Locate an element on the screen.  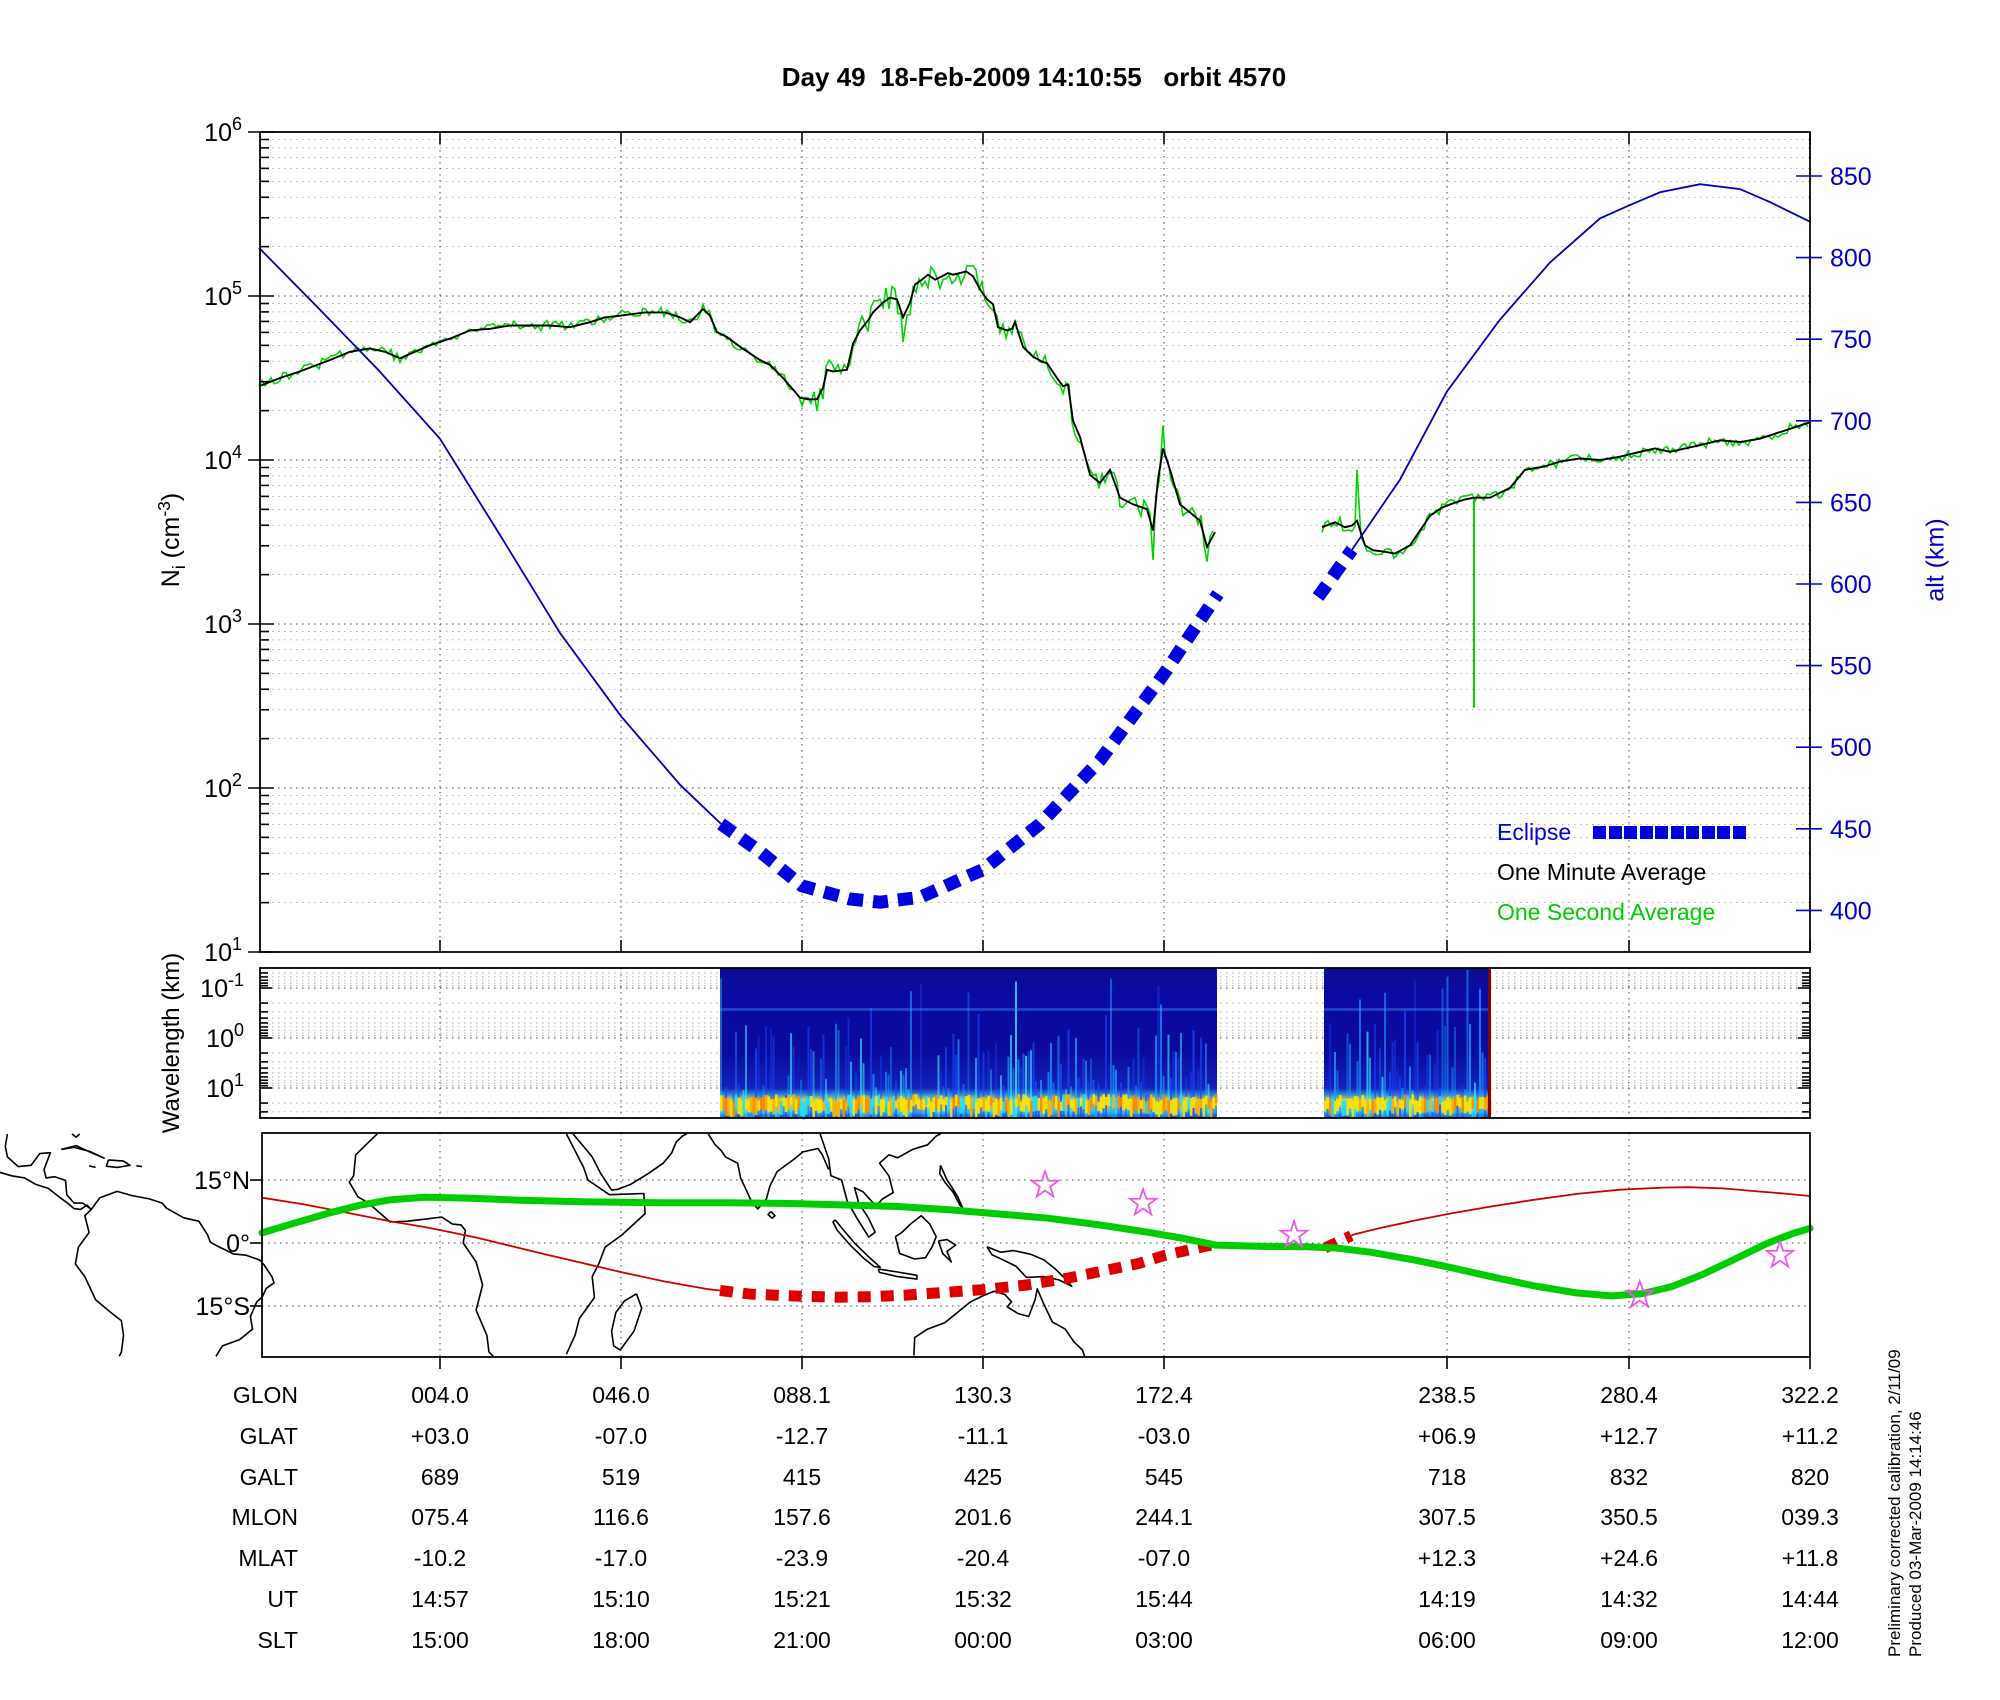
table-cell: +06.9 is located at coordinates (1447, 1436).